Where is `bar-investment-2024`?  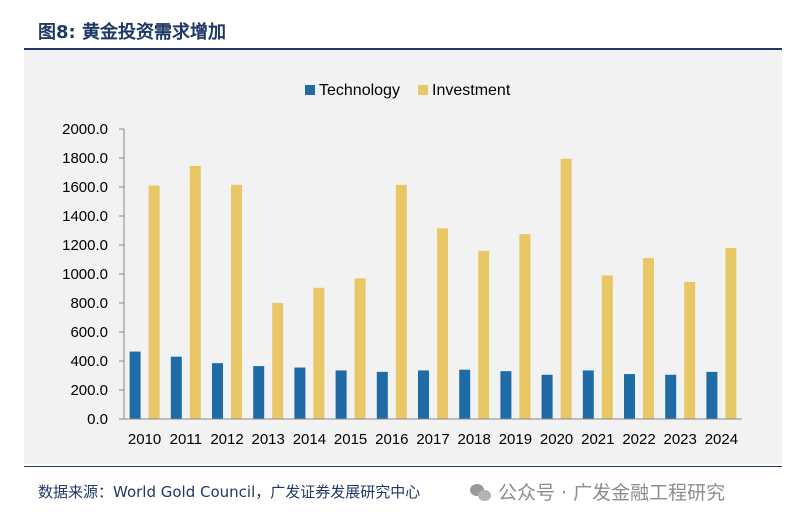 bar-investment-2024 is located at coordinates (731, 333).